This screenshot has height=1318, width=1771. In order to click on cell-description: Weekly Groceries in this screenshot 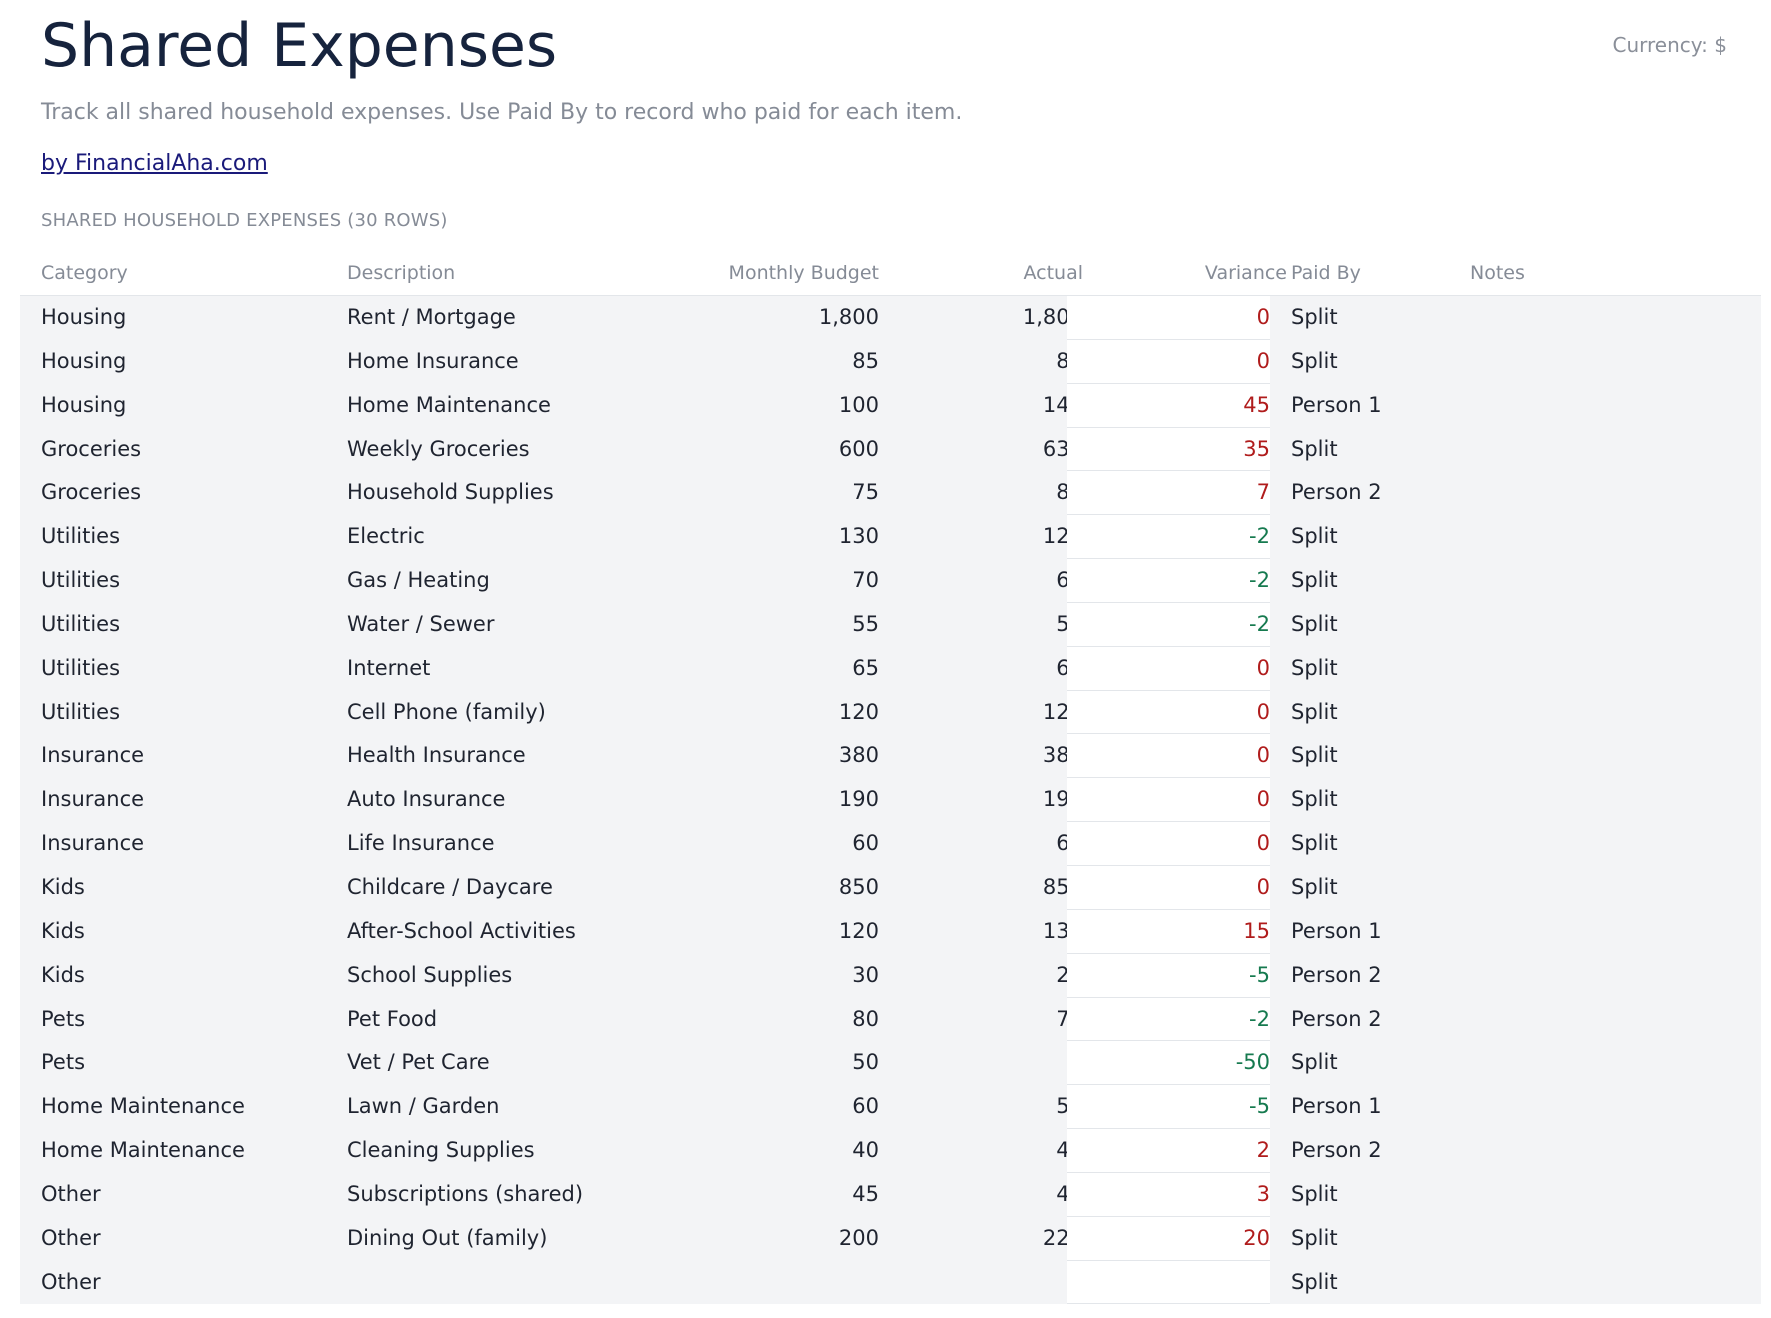, I will do `click(438, 448)`.